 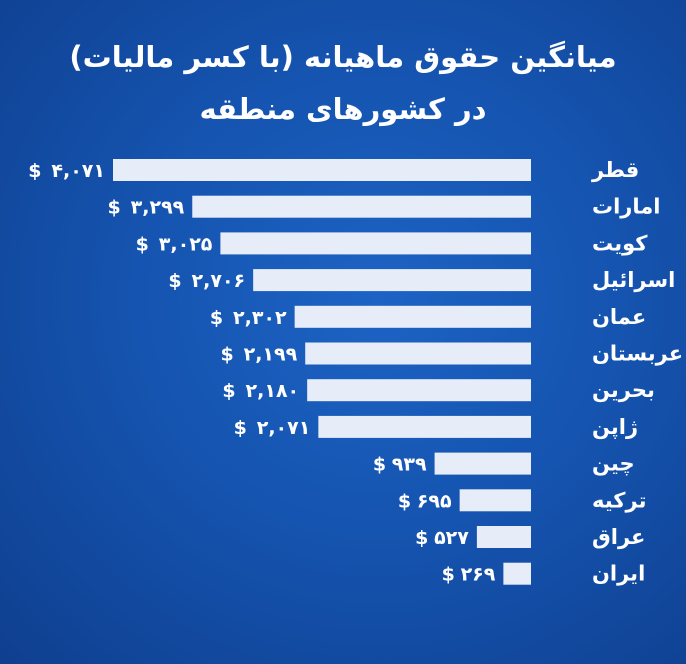 What do you see at coordinates (284, 428) in the screenshot?
I see `value-label: ۲,۰۷۱` at bounding box center [284, 428].